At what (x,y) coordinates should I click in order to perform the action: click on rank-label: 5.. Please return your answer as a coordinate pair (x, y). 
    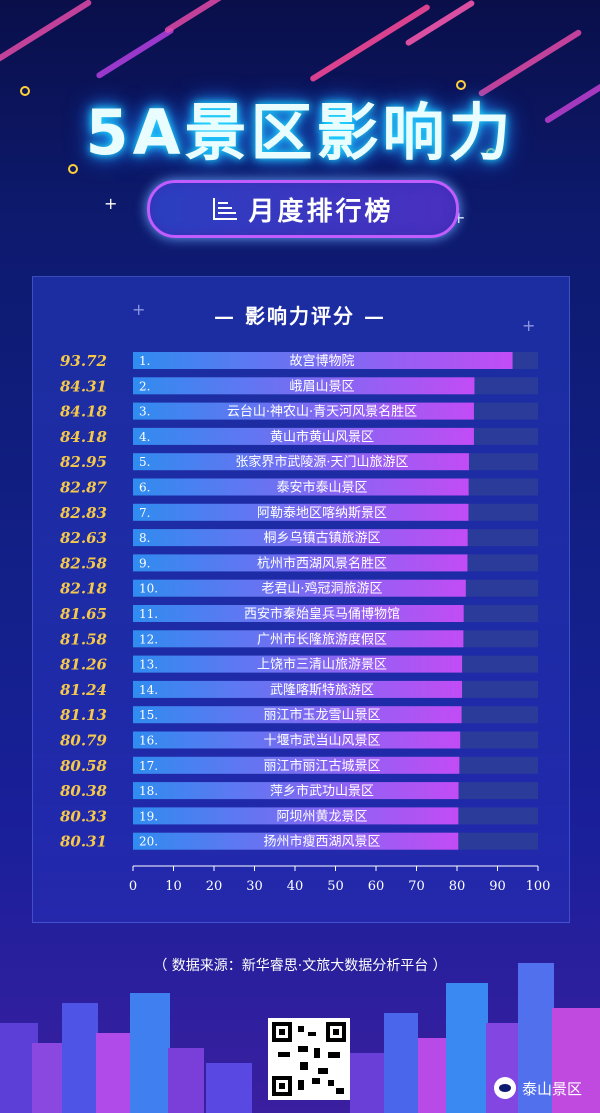
    Looking at the image, I should click on (144, 462).